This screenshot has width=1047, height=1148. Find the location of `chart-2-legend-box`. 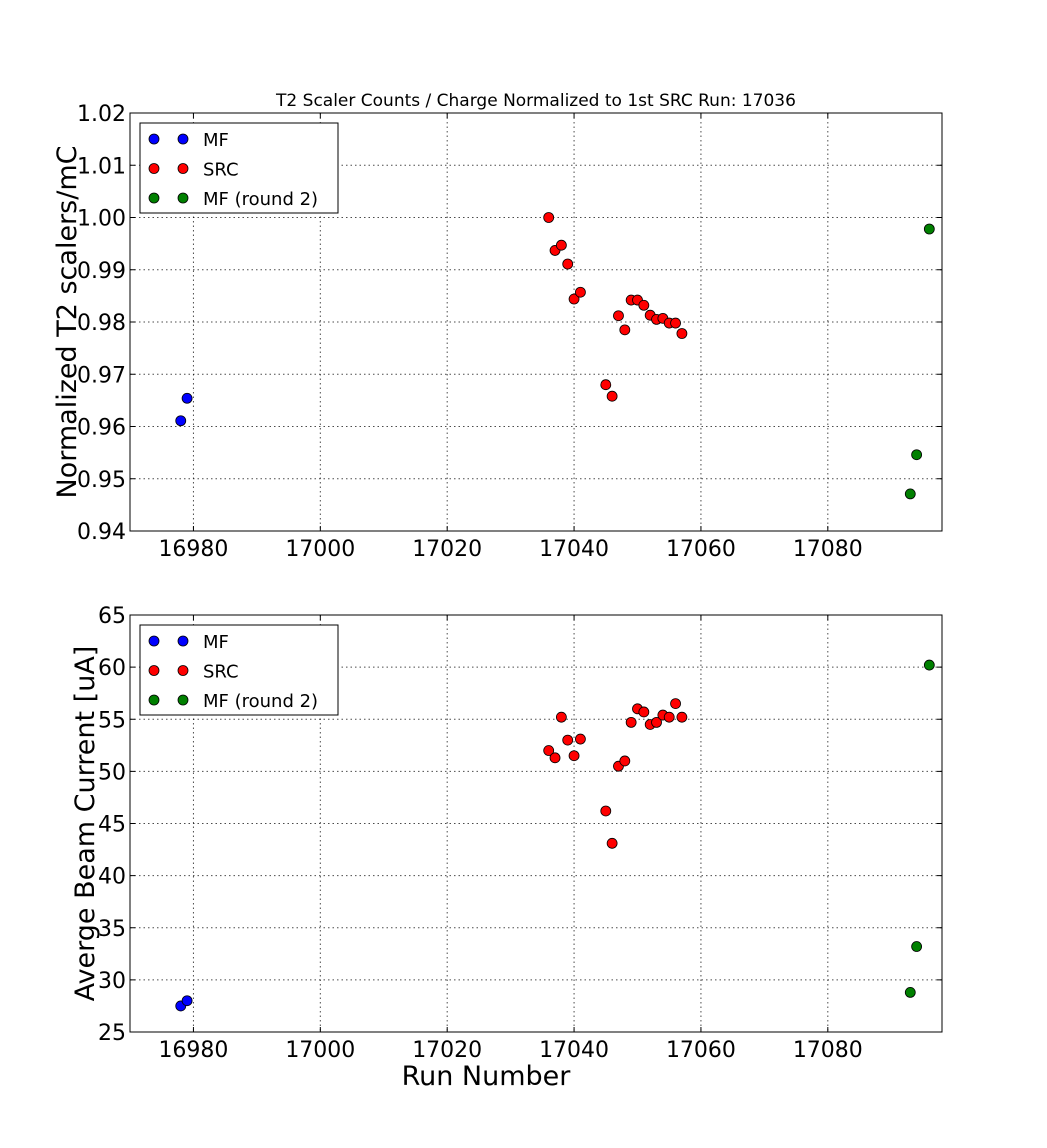

chart-2-legend-box is located at coordinates (239, 670).